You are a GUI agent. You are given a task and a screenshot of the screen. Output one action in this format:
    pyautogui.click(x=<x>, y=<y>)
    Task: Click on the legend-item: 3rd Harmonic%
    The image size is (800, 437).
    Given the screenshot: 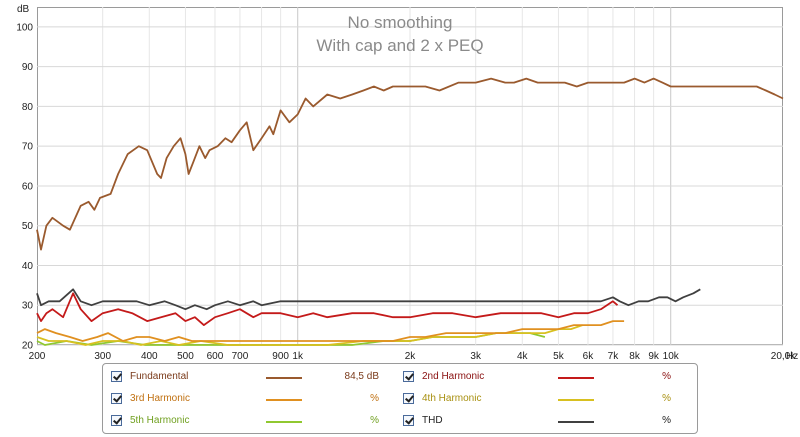 What is the action you would take?
    pyautogui.click(x=256, y=400)
    